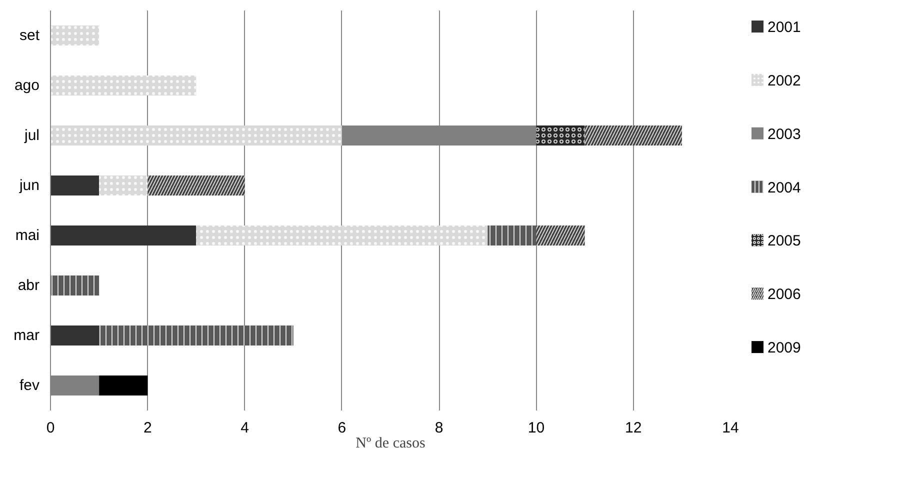  What do you see at coordinates (784, 241) in the screenshot?
I see `legend-label: 2005` at bounding box center [784, 241].